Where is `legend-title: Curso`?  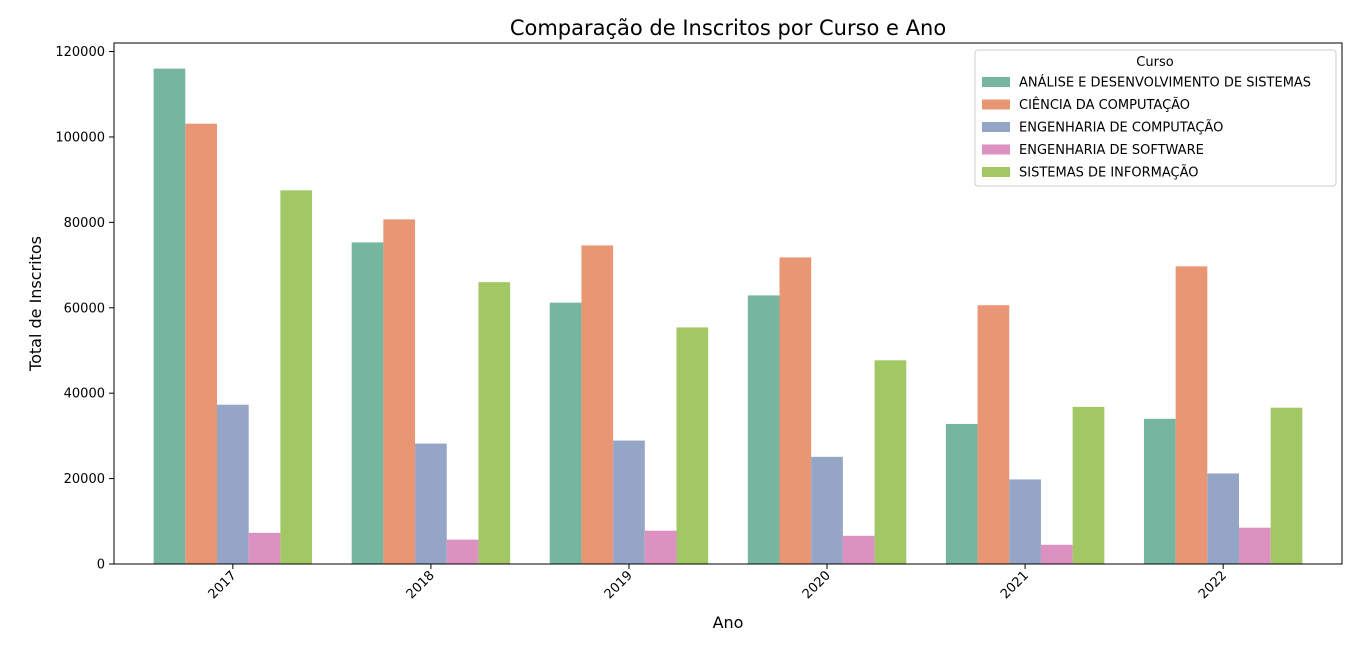 legend-title: Curso is located at coordinates (1154, 62).